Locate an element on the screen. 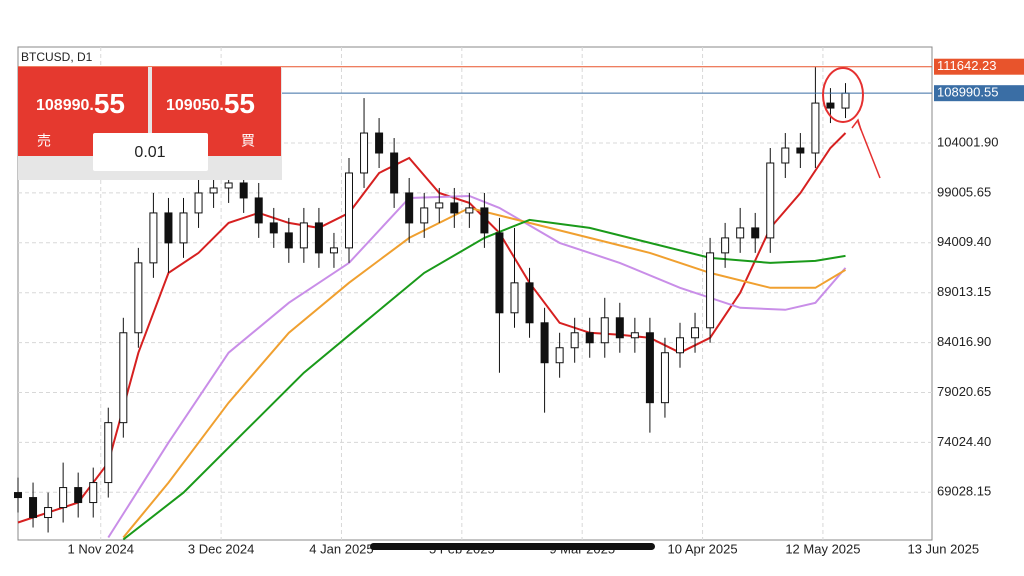 The width and height of the screenshot is (1024, 576). buy-label: 買 is located at coordinates (248, 141).